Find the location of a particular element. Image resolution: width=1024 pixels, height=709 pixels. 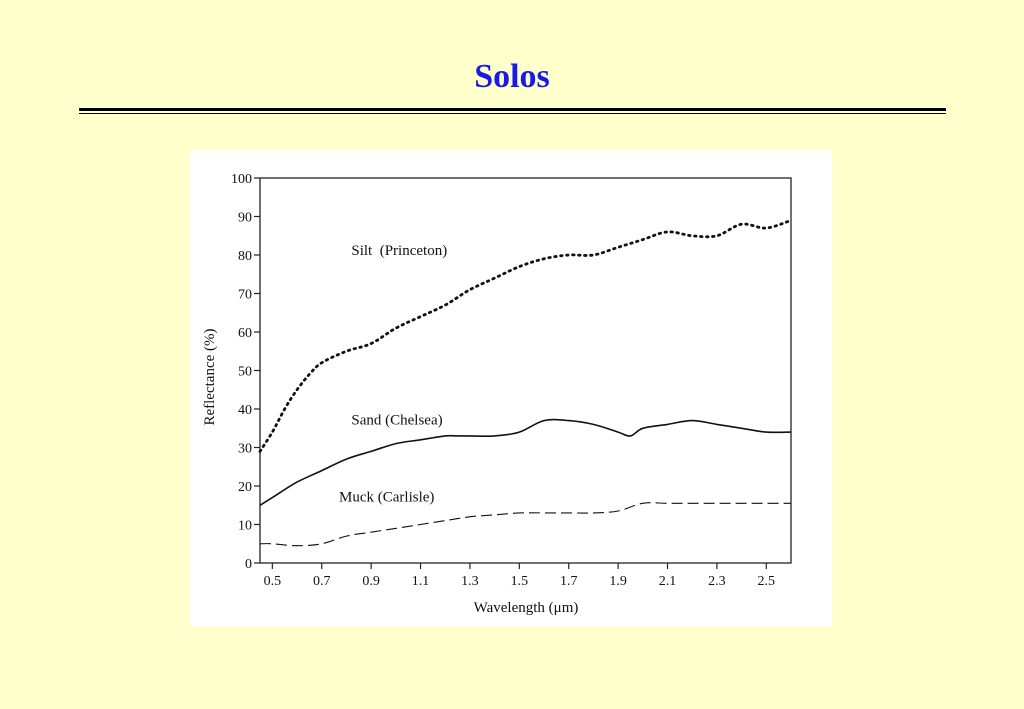

x-tick-label: 0.7 is located at coordinates (322, 581).